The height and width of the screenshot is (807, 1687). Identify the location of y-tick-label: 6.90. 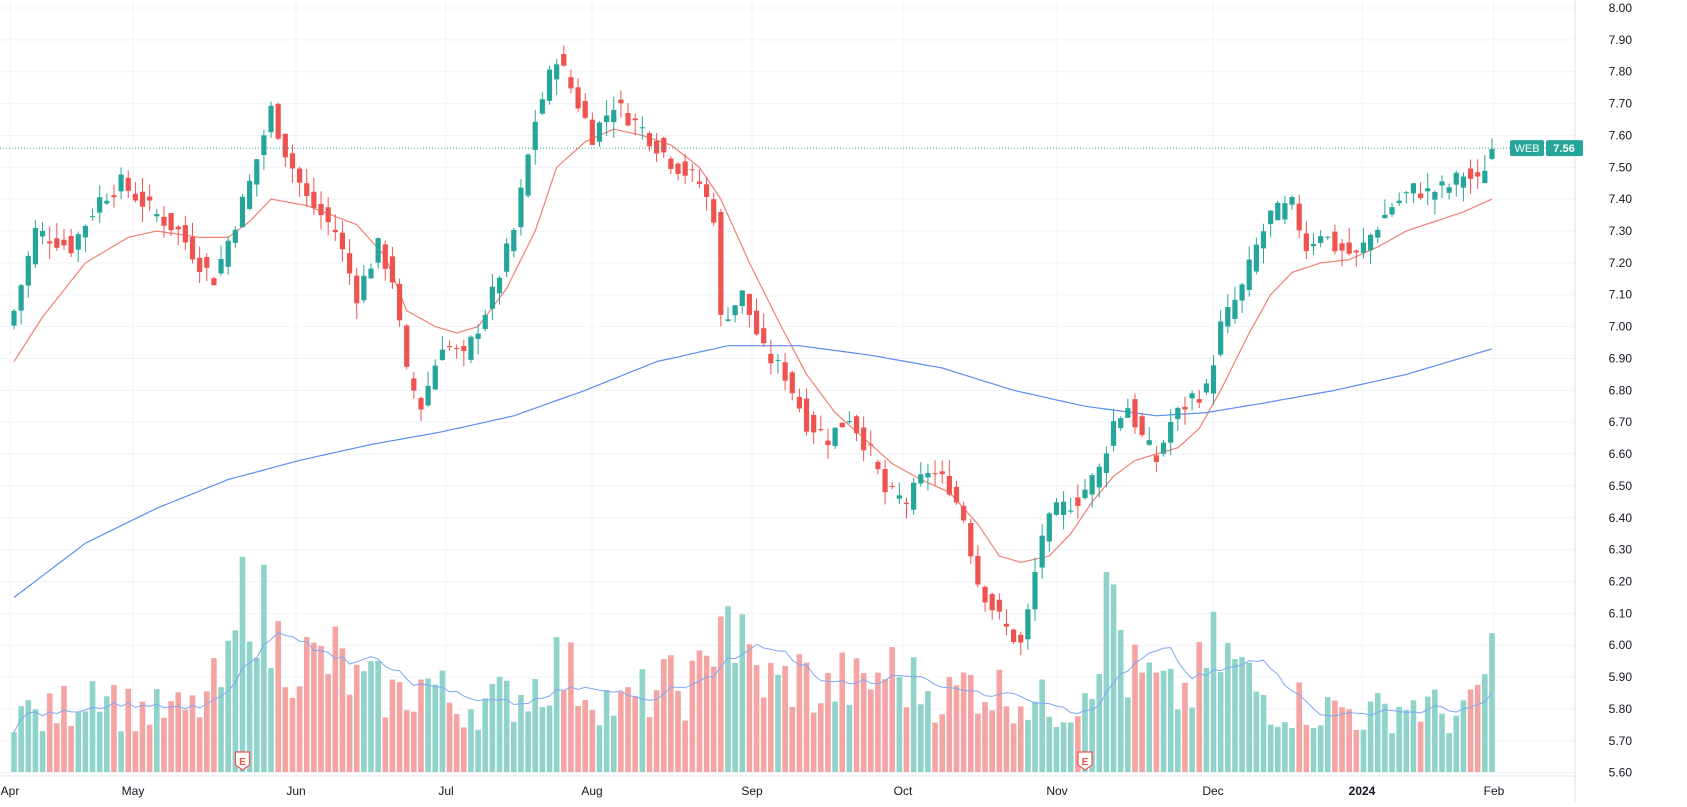
(1621, 358).